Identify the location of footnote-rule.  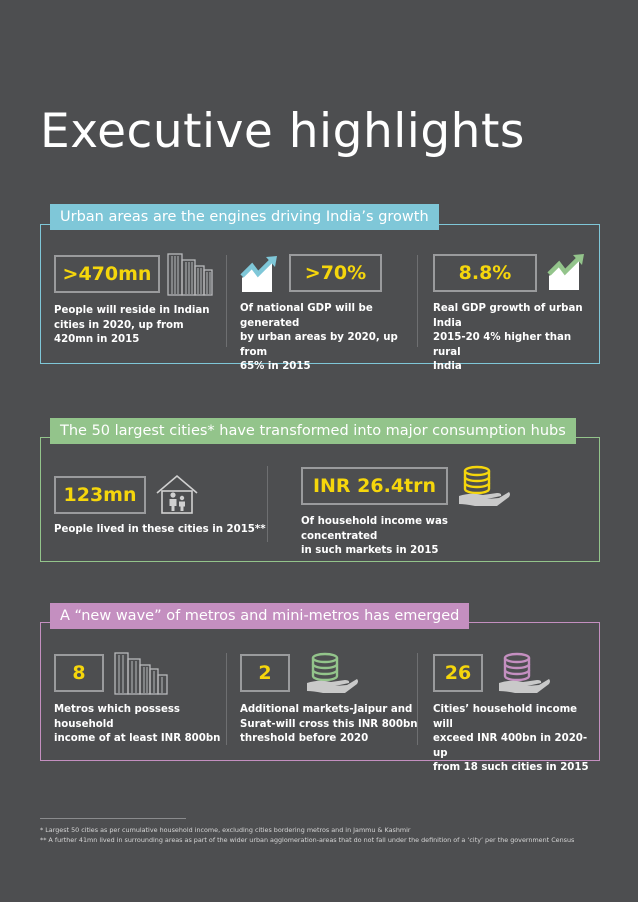
(113, 818).